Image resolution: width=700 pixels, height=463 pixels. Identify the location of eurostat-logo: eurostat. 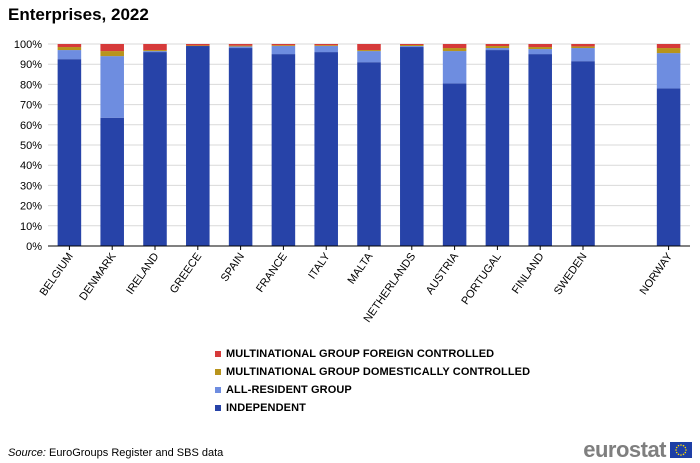
(637, 450).